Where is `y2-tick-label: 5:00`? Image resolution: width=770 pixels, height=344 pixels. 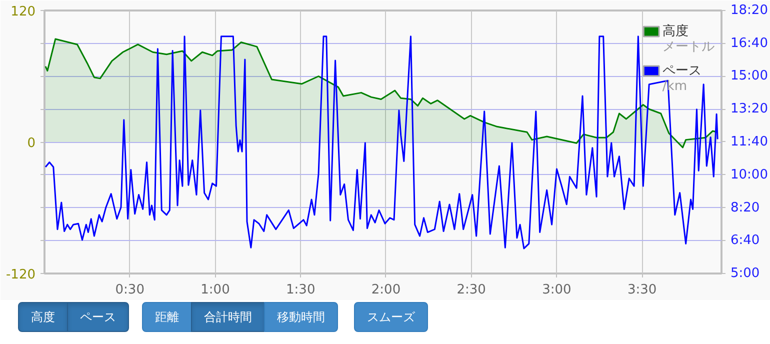
y2-tick-label: 5:00 is located at coordinates (745, 273).